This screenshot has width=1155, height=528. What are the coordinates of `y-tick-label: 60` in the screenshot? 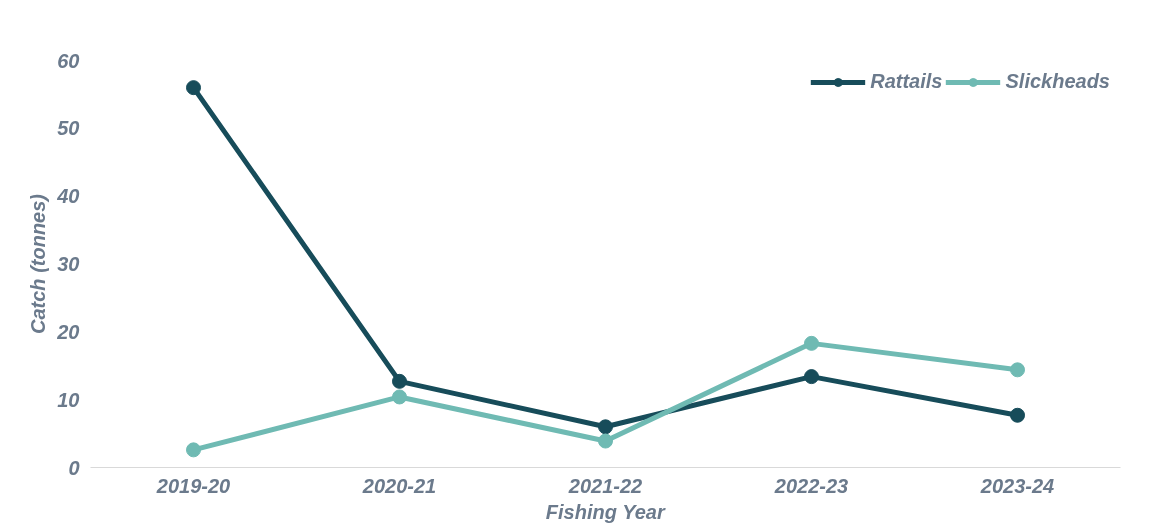 It's located at (68, 60).